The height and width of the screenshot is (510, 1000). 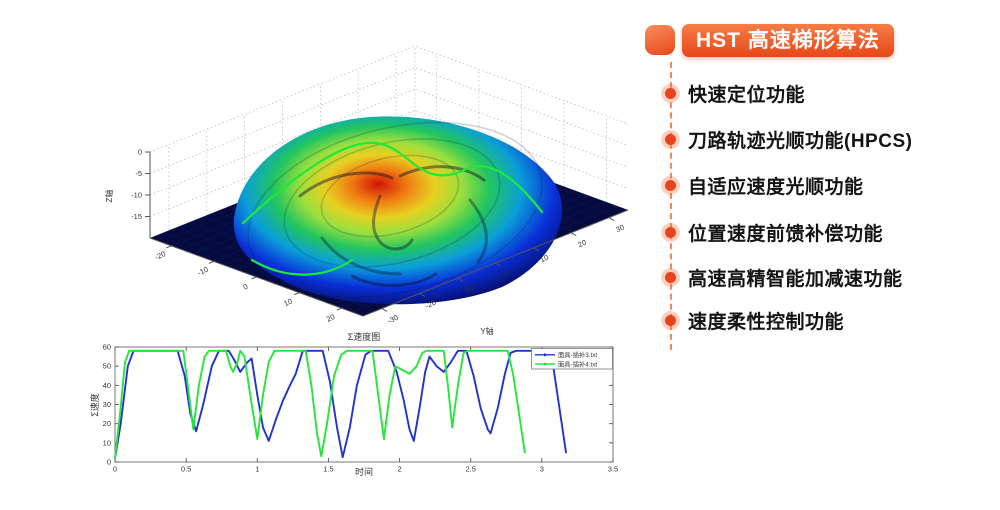 What do you see at coordinates (140, 152) in the screenshot?
I see `z-tick-label: 0` at bounding box center [140, 152].